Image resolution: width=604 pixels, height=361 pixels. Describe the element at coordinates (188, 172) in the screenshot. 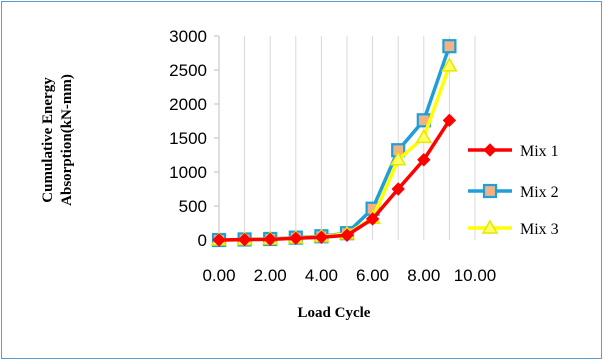

I see `y-tick-label: 1000` at that location.